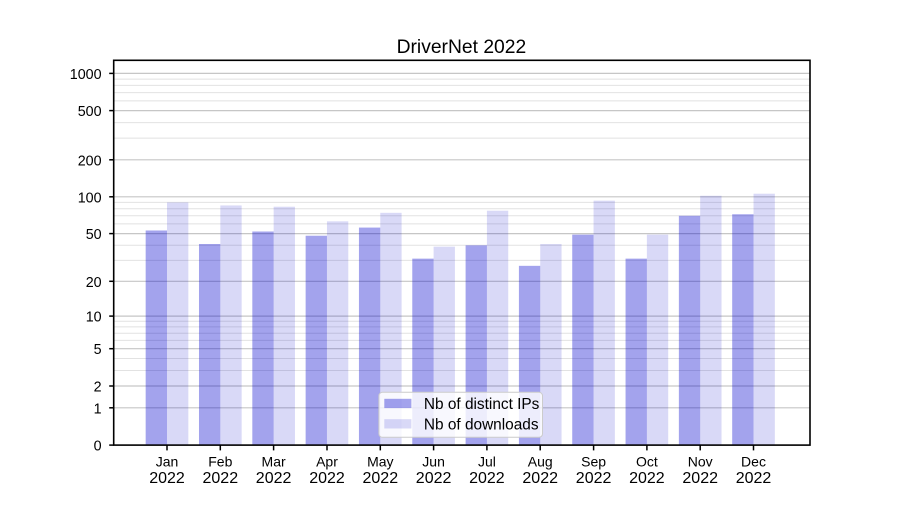  Describe the element at coordinates (167, 461) in the screenshot. I see `svg-text: Jan` at that location.